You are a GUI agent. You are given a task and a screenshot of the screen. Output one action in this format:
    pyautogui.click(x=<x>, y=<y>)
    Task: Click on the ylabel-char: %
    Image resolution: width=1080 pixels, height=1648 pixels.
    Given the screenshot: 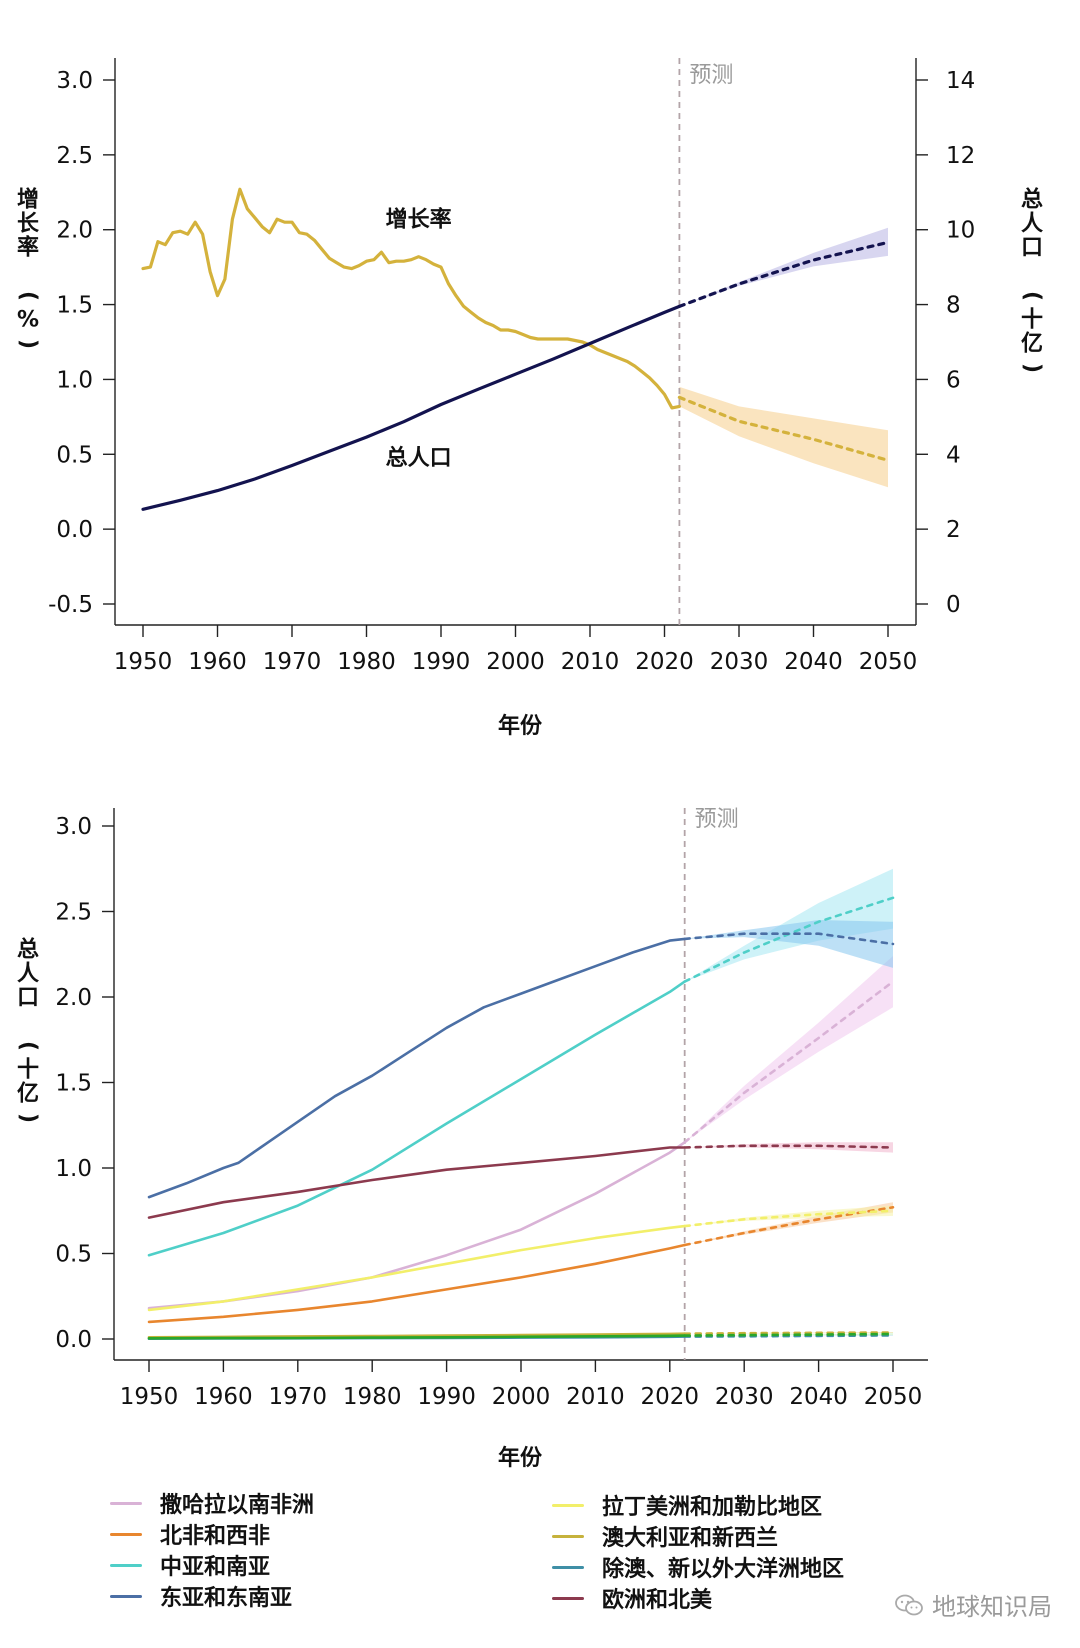 What is the action you would take?
    pyautogui.click(x=28, y=320)
    